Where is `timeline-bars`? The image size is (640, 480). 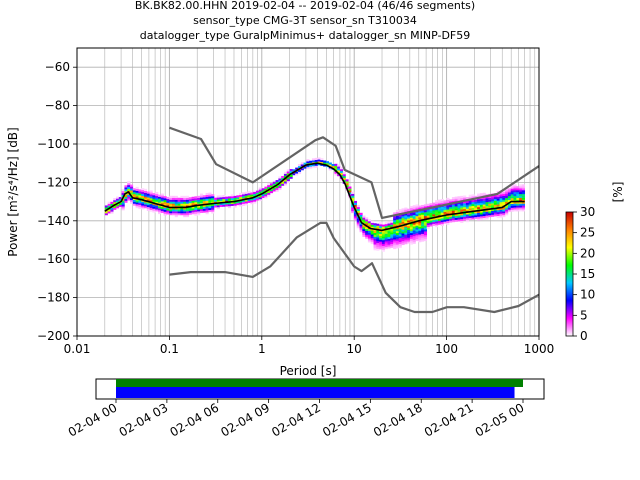 timeline-bars is located at coordinates (319, 388).